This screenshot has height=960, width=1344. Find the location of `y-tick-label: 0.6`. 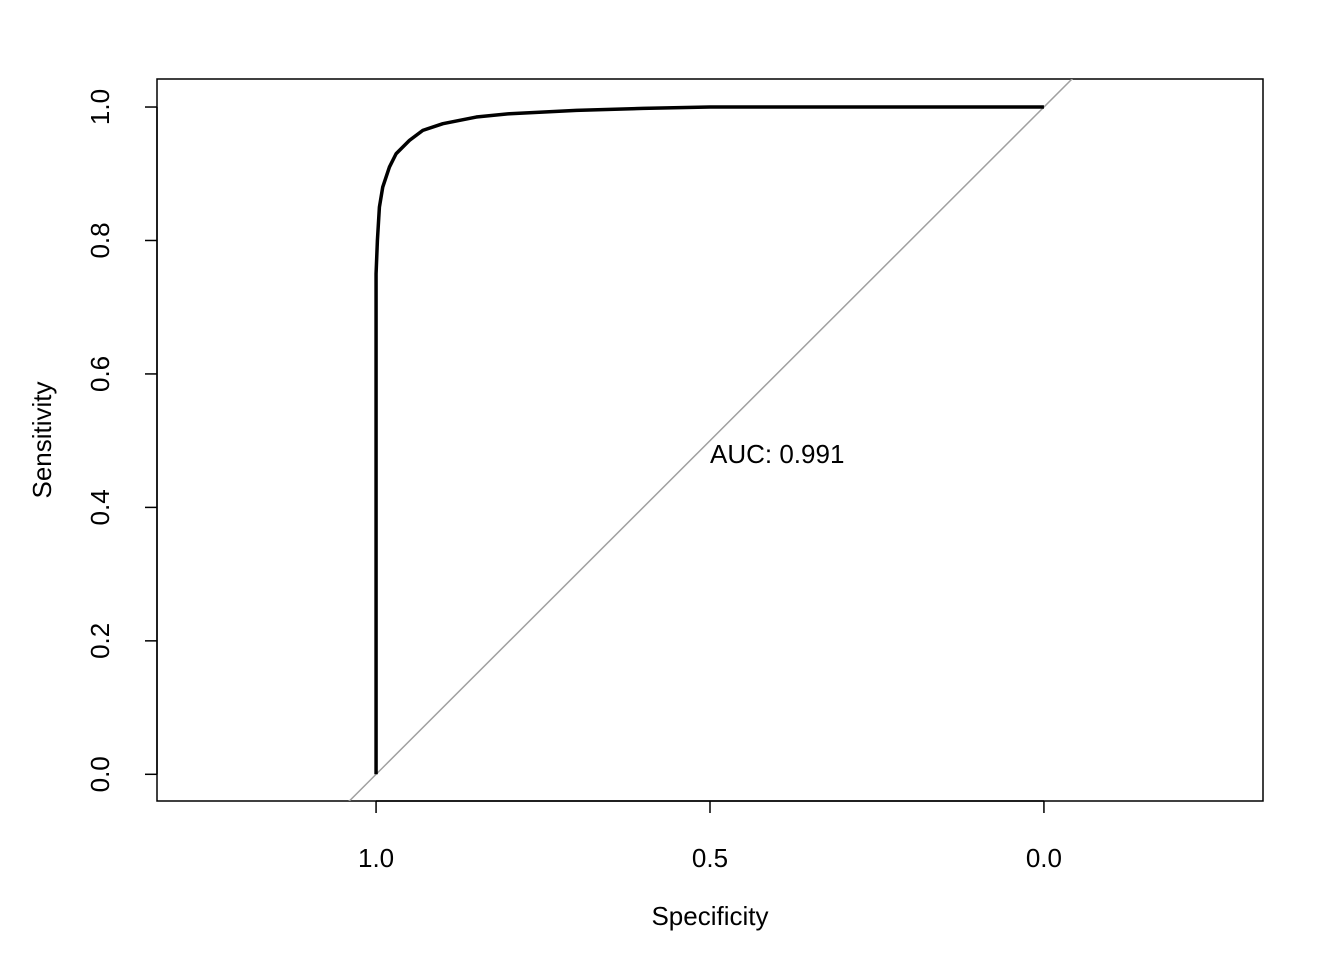

y-tick-label: 0.6 is located at coordinates (100, 374).